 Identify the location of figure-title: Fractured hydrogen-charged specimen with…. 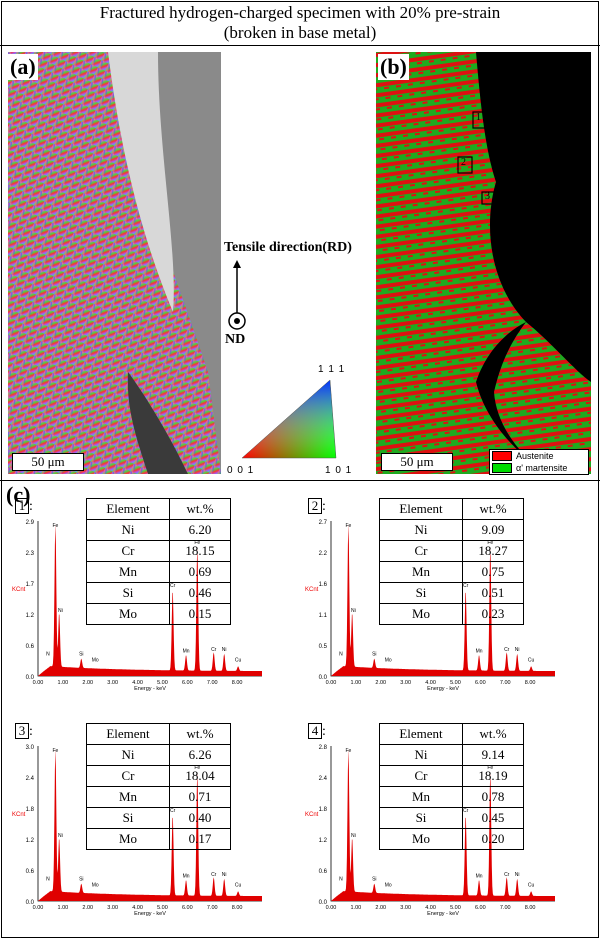
(300, 23).